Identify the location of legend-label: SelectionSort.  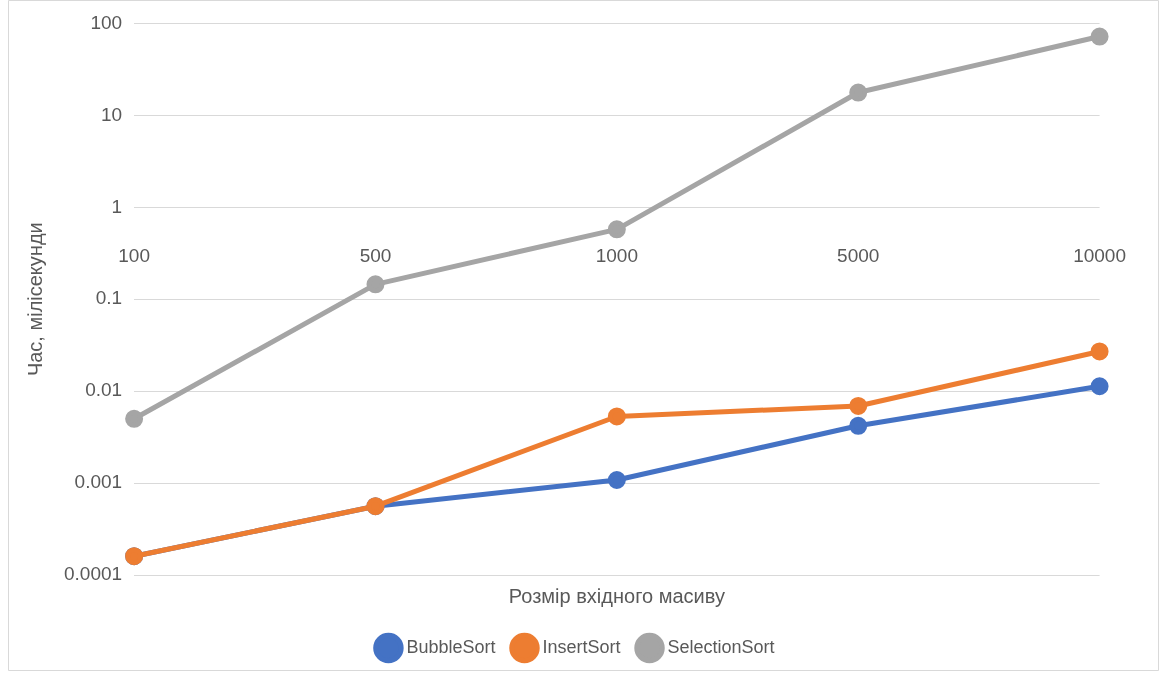
(721, 646).